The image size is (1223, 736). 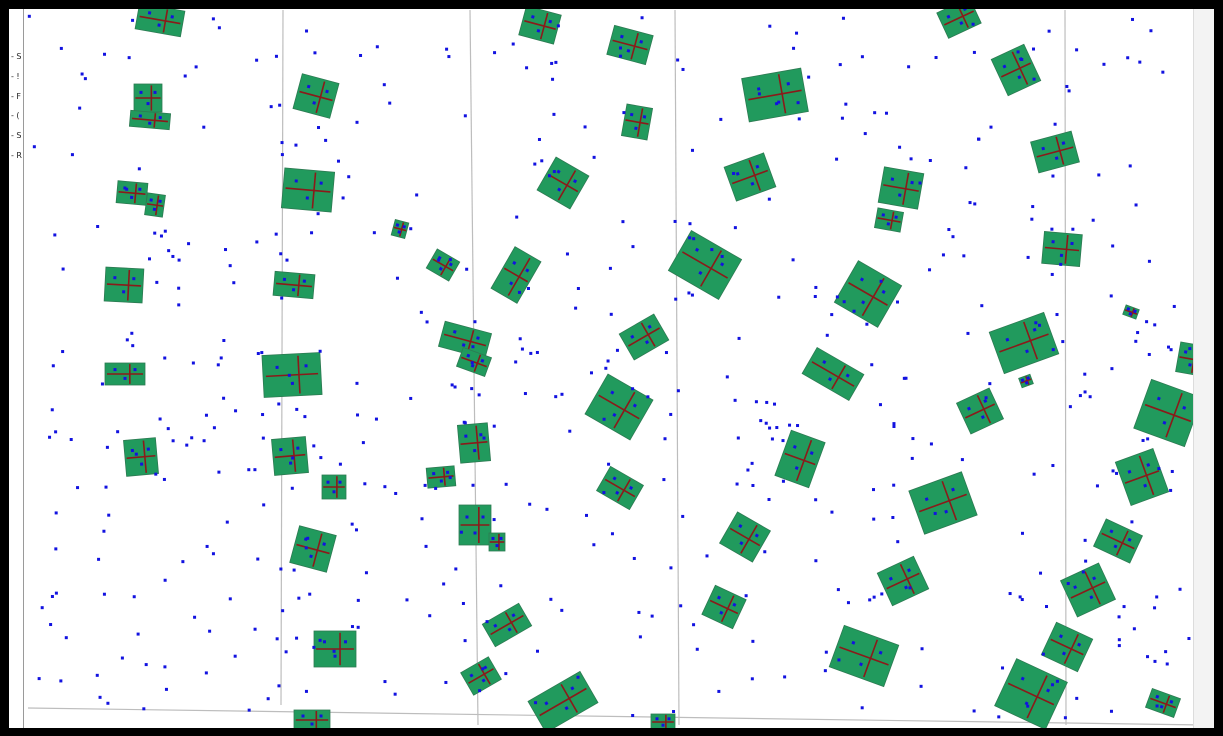 What do you see at coordinates (1203, 368) in the screenshot?
I see `vertical-scrollbar` at bounding box center [1203, 368].